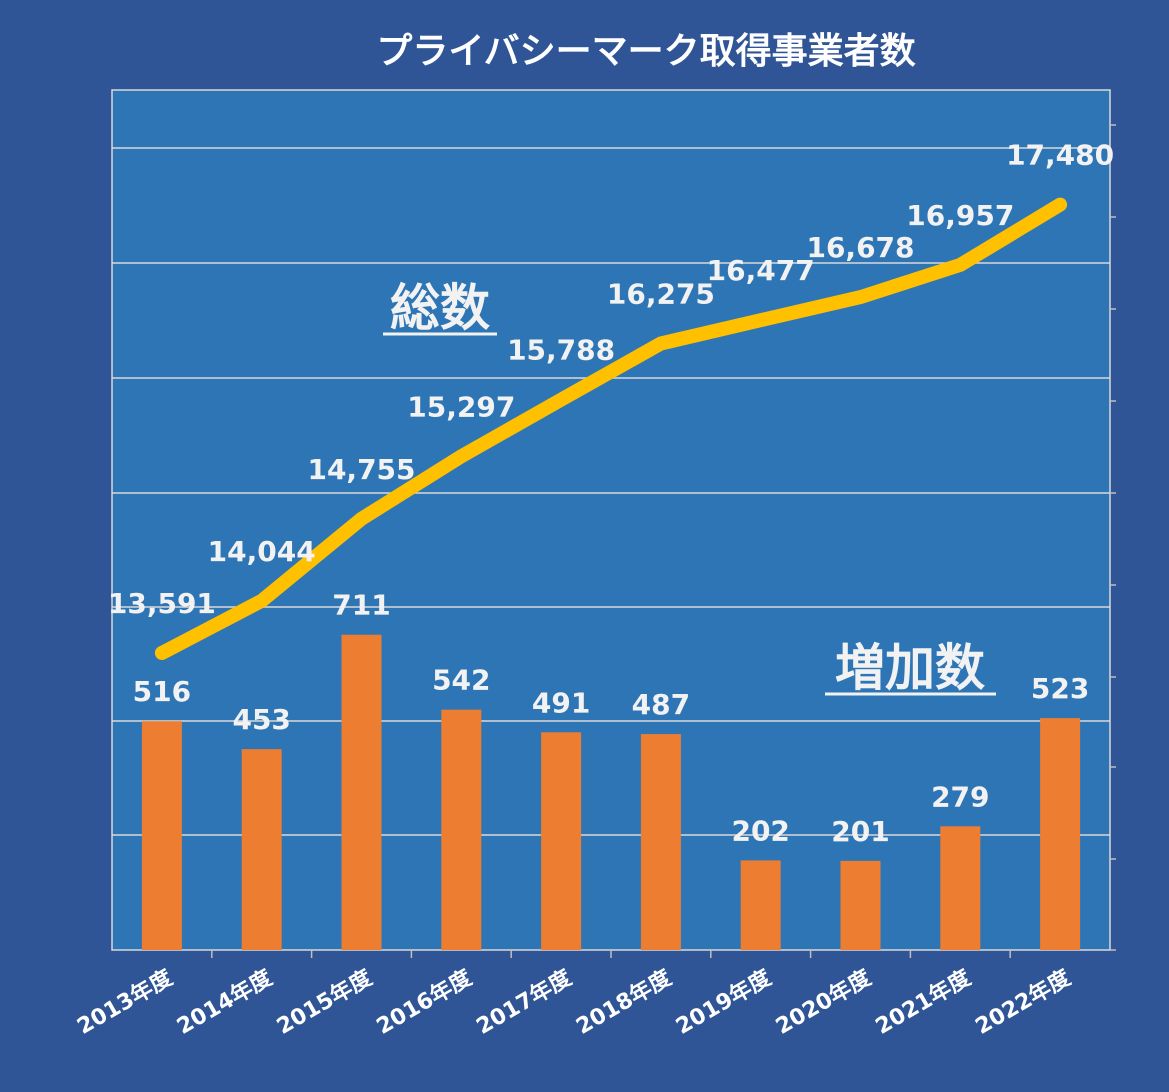 The width and height of the screenshot is (1169, 1092). What do you see at coordinates (823, 1002) in the screenshot?
I see `x-axis-label-7: 2020年度` at bounding box center [823, 1002].